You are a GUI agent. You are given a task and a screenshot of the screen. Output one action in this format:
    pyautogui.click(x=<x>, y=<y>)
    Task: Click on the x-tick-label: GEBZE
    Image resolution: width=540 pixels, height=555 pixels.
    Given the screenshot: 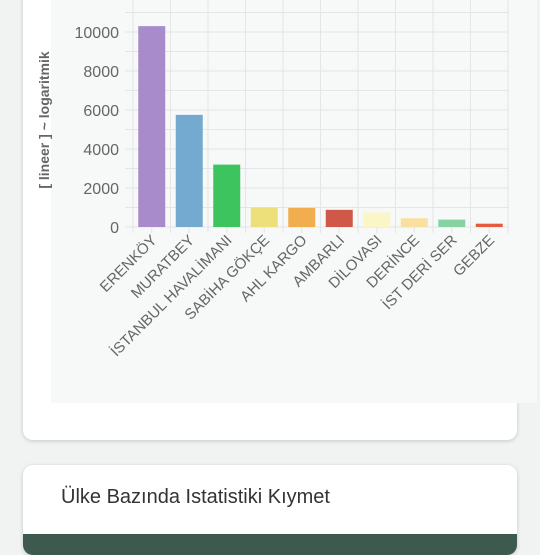 What is the action you would take?
    pyautogui.click(x=474, y=256)
    